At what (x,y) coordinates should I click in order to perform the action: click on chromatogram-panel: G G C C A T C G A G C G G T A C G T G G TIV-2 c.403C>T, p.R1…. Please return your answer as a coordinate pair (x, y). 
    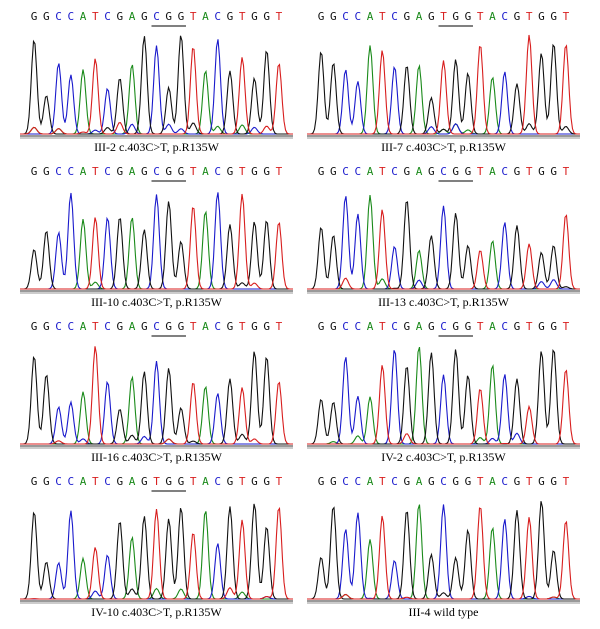
    Looking at the image, I should click on (443, 392).